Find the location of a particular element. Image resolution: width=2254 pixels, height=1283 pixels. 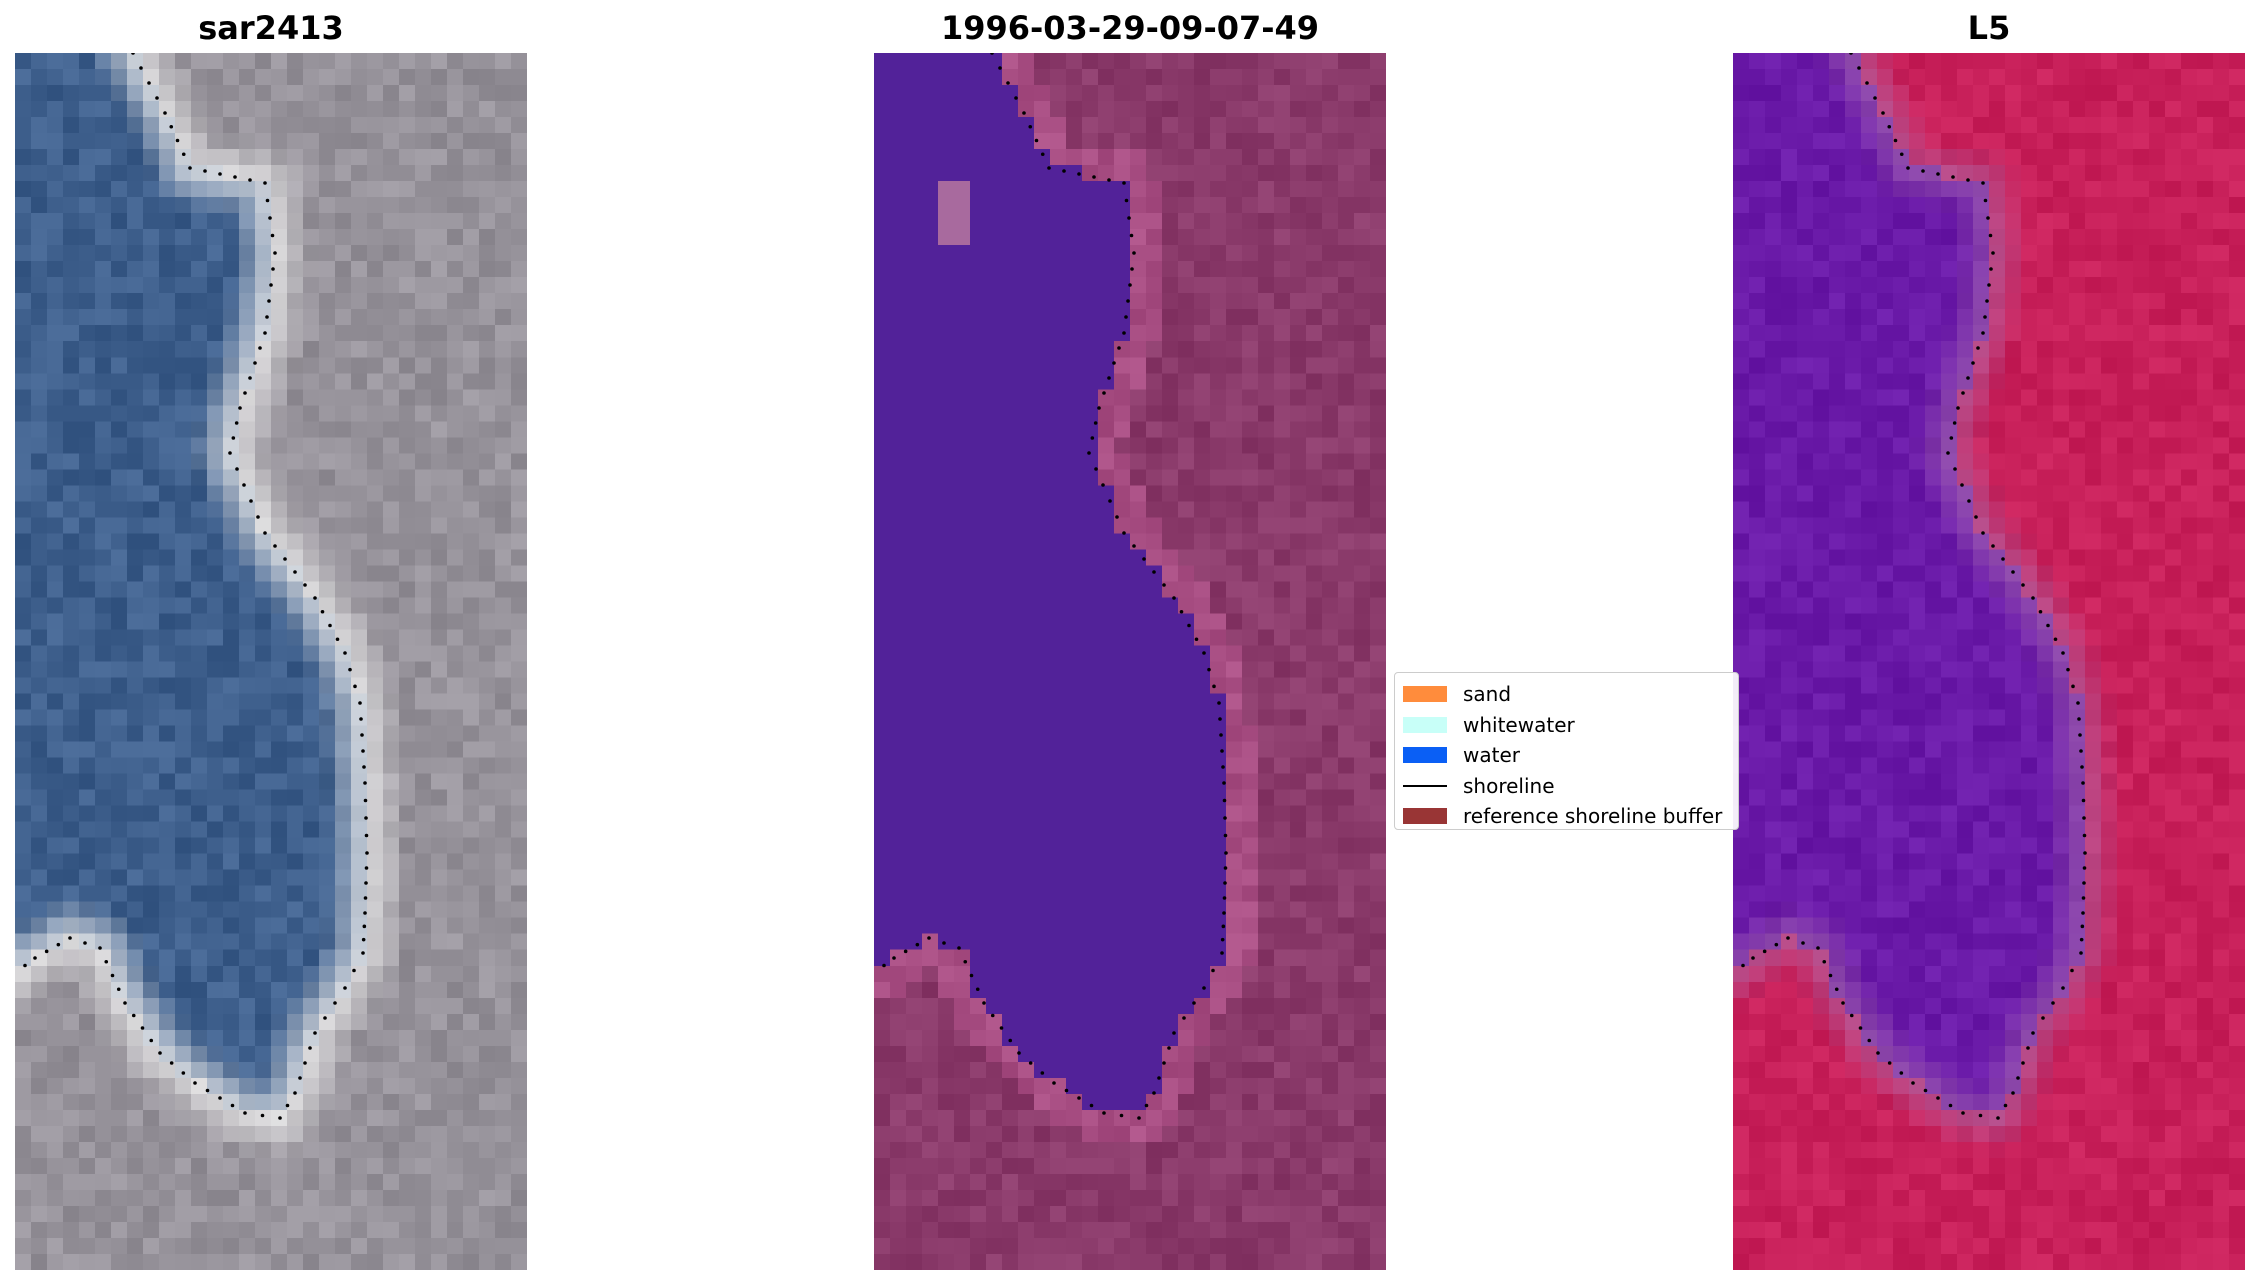

shoreline-overlay is located at coordinates (1914, 586).